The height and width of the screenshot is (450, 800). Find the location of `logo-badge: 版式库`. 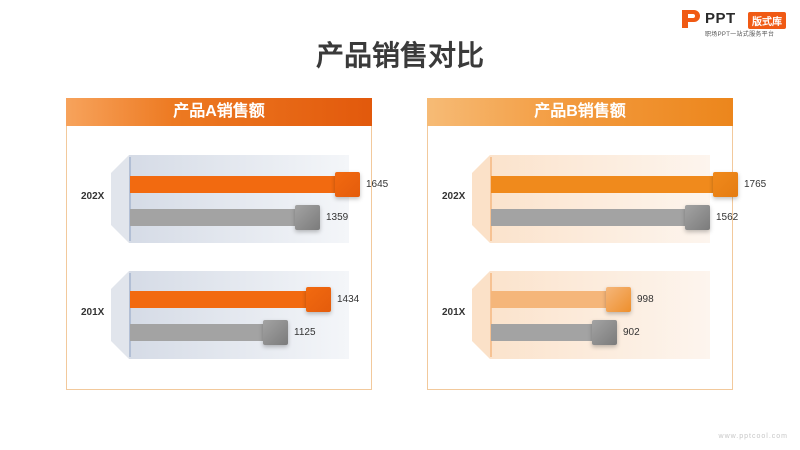

logo-badge: 版式库 is located at coordinates (767, 20).